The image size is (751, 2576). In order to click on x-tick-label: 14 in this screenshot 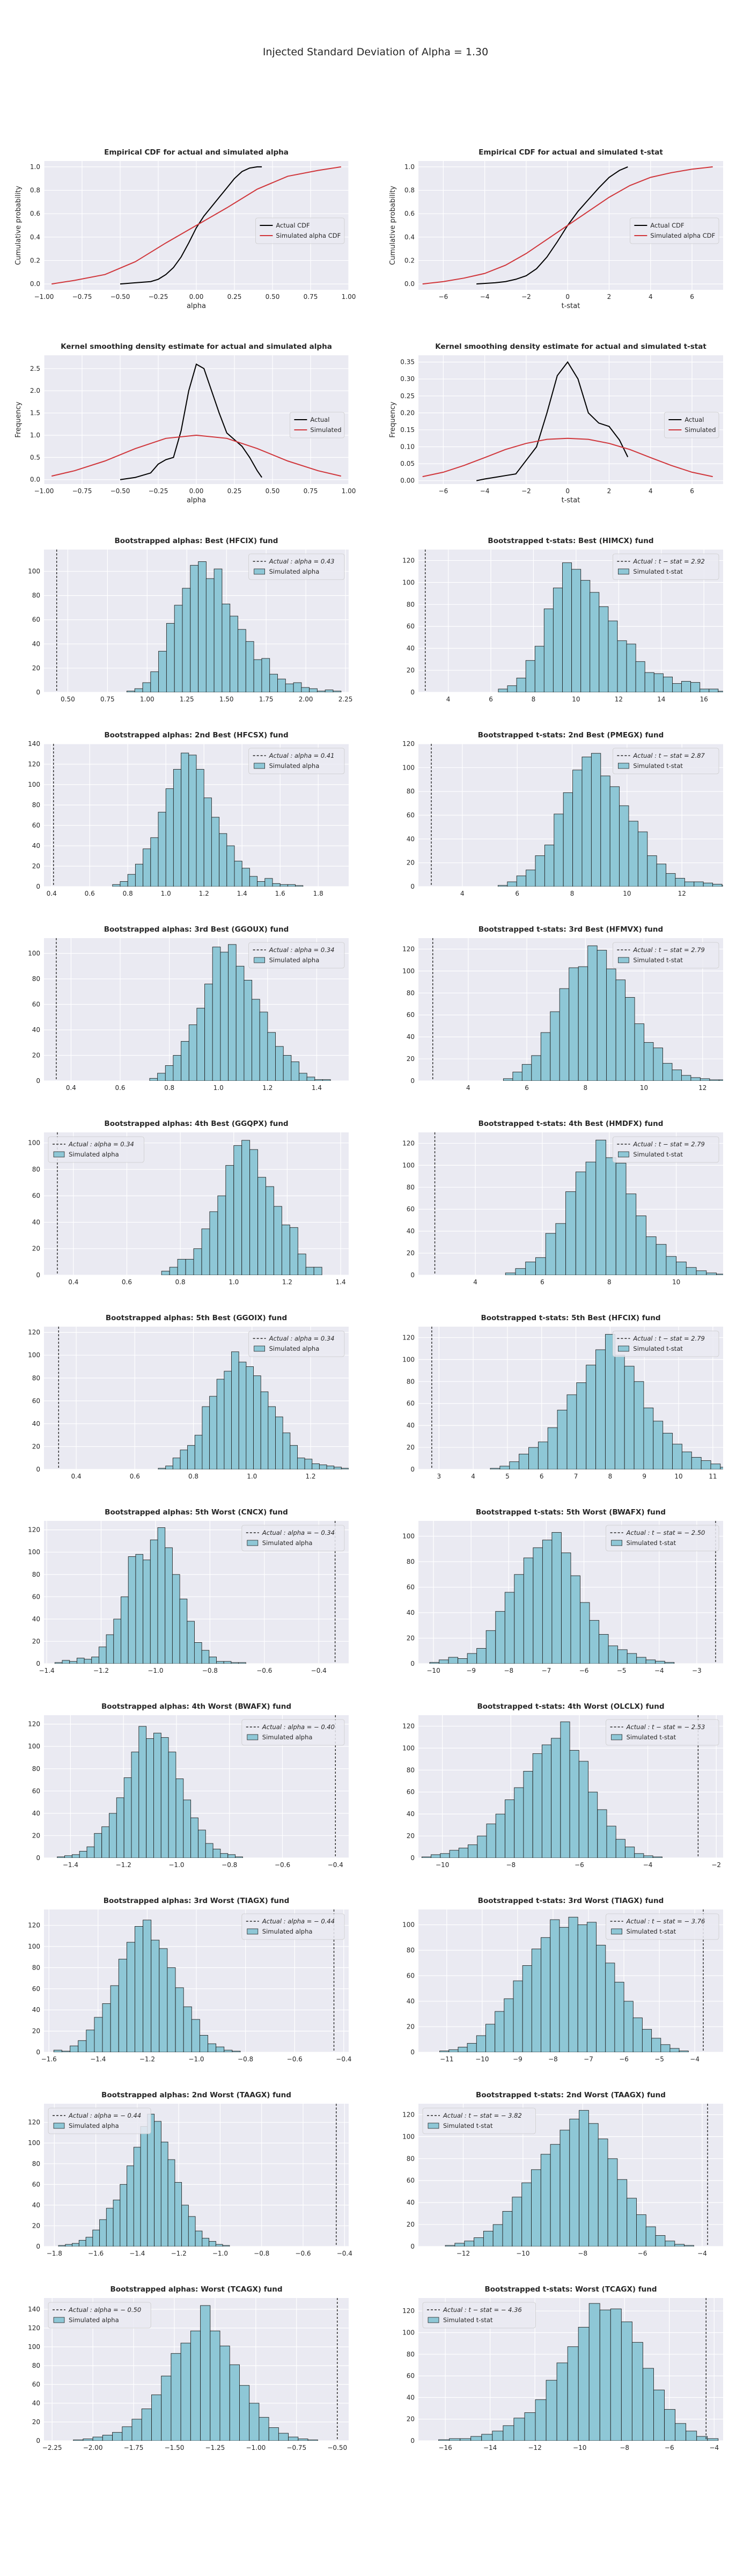, I will do `click(661, 699)`.